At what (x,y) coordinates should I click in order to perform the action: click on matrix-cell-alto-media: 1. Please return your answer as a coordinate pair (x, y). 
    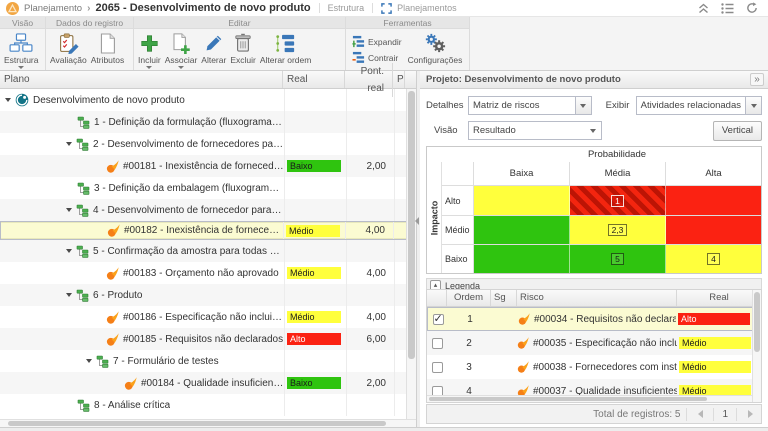
    Looking at the image, I should click on (618, 200).